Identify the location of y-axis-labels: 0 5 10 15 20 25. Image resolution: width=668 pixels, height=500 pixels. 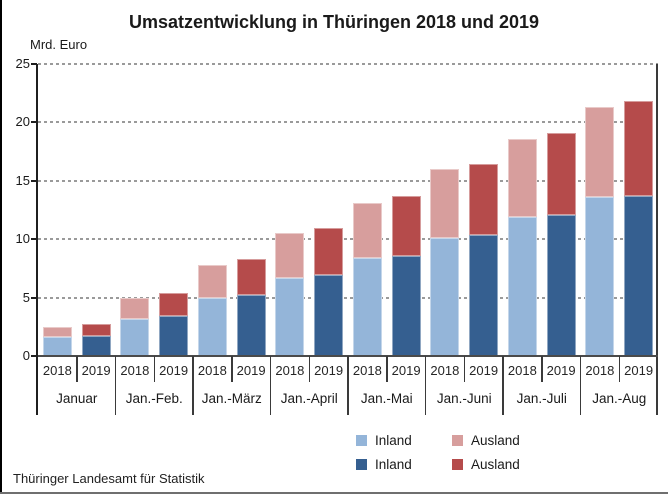
(16, 209).